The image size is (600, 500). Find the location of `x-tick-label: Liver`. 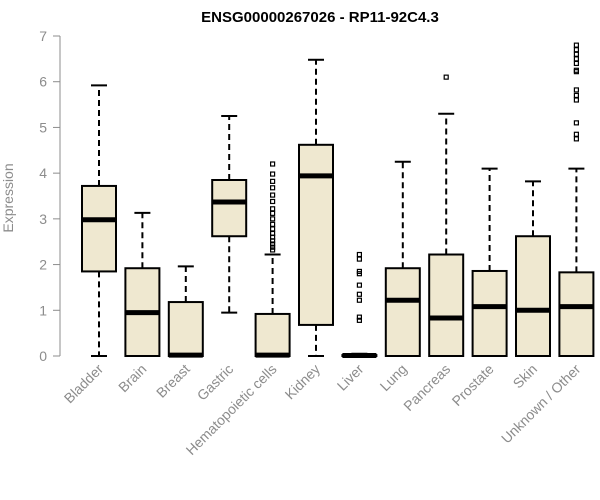

x-tick-label: Liver is located at coordinates (350, 377).